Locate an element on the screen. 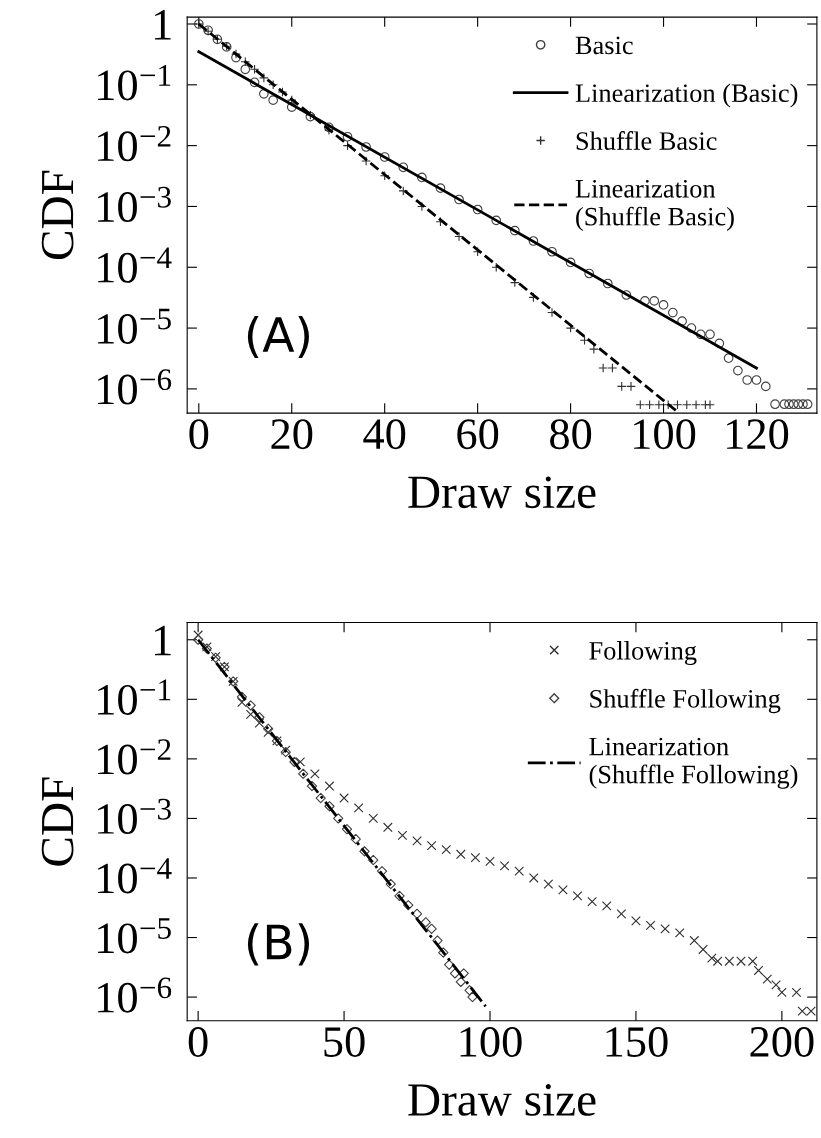  legend-label: Shuffle Following is located at coordinates (685, 701).